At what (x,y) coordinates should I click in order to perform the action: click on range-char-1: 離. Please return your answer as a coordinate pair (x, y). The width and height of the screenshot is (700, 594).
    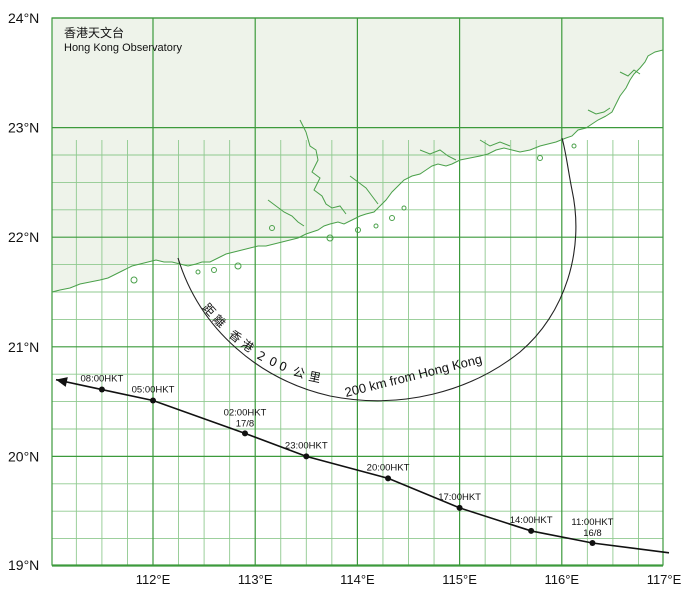
    Looking at the image, I should click on (219, 321).